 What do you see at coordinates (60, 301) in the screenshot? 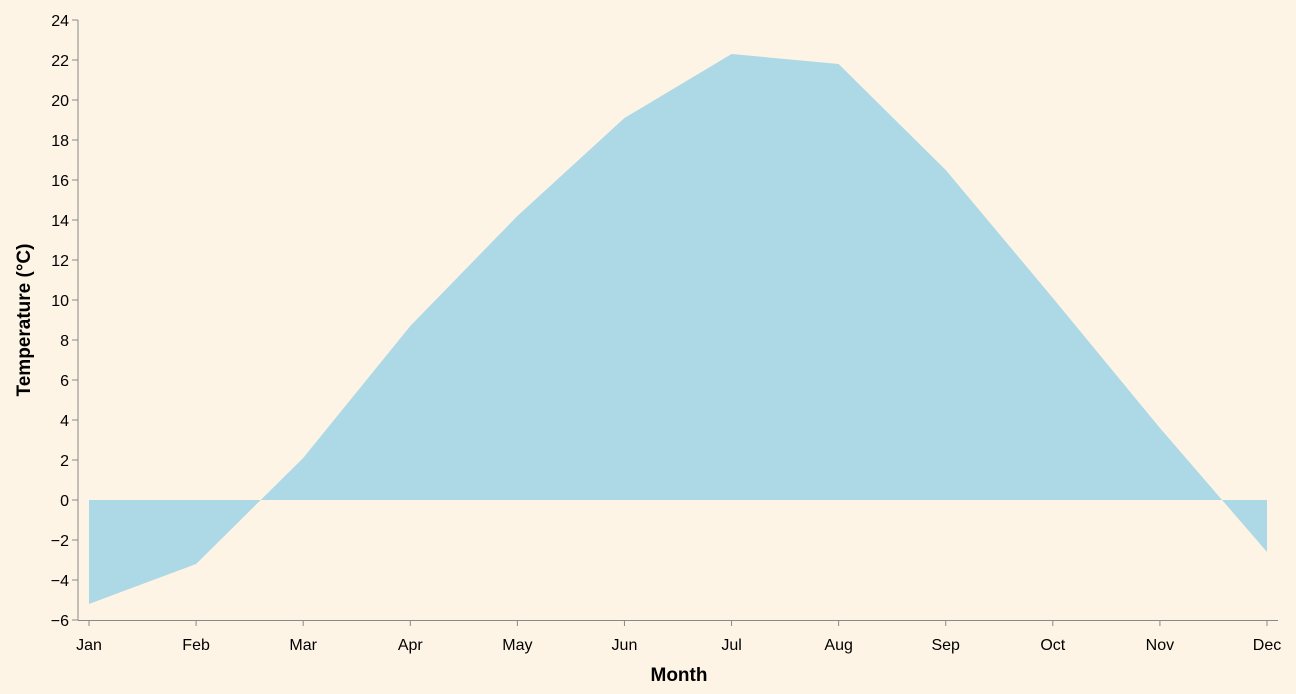
I see `y-tick-label: 10` at bounding box center [60, 301].